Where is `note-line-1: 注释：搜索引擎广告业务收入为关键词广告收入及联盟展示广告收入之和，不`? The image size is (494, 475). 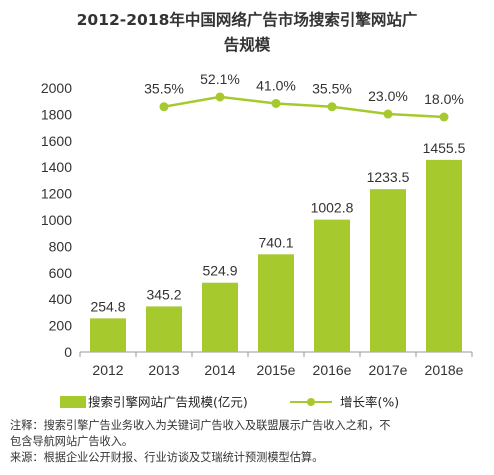 note-line-1: 注释：搜索引擎广告业务收入为关键词广告收入及联盟展示广告收入之和，不 is located at coordinates (200, 425).